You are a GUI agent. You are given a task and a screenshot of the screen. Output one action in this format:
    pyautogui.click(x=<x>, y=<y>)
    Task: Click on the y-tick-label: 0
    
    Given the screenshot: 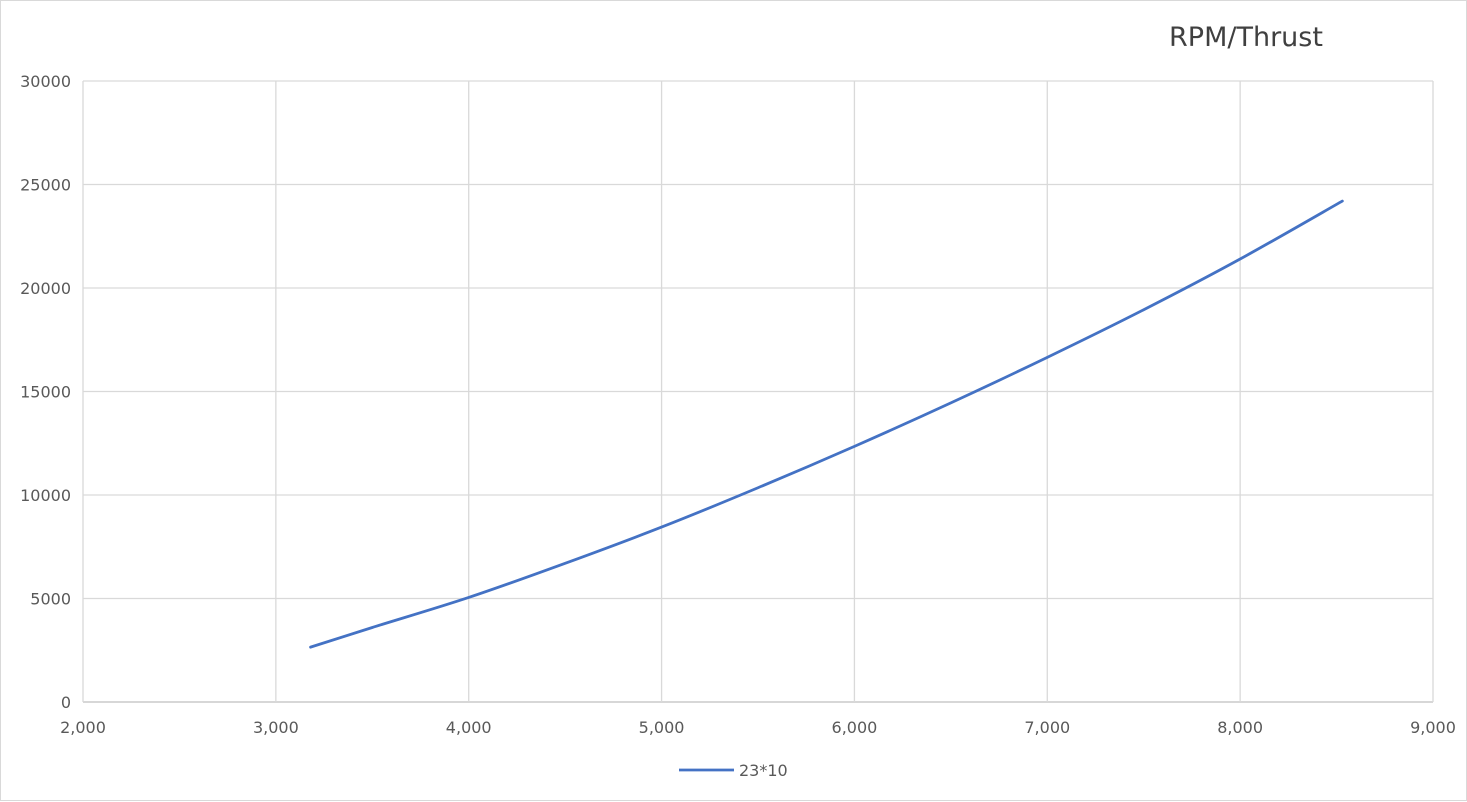 What is the action you would take?
    pyautogui.click(x=66, y=702)
    